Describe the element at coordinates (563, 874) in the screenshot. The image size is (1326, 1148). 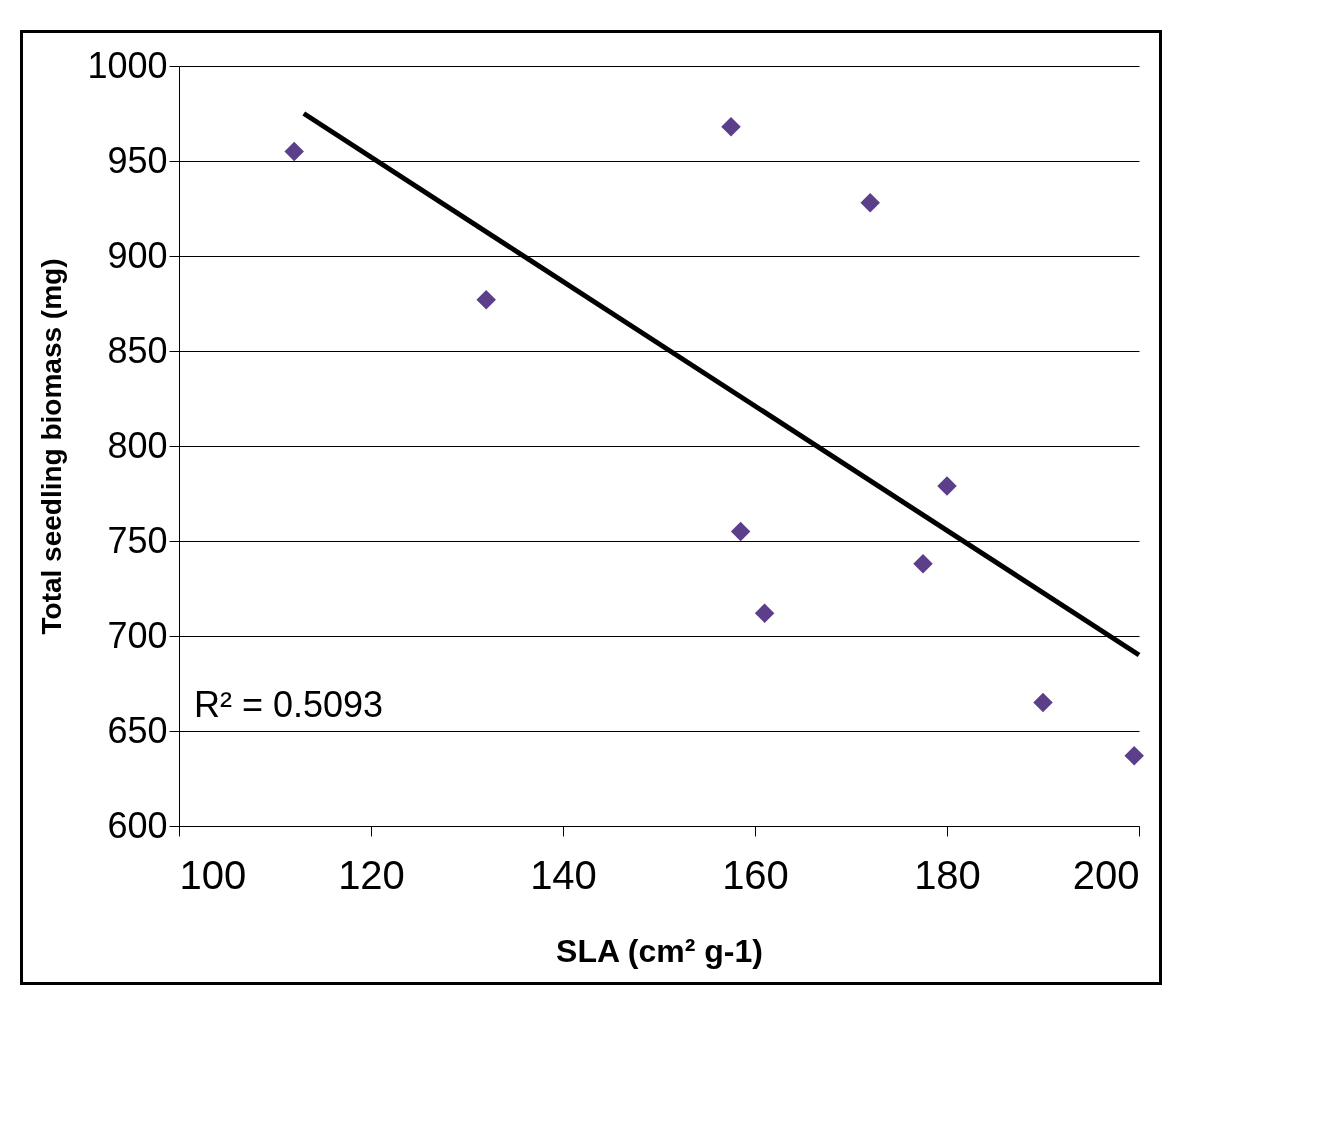
I see `x-tick-label: 140` at that location.